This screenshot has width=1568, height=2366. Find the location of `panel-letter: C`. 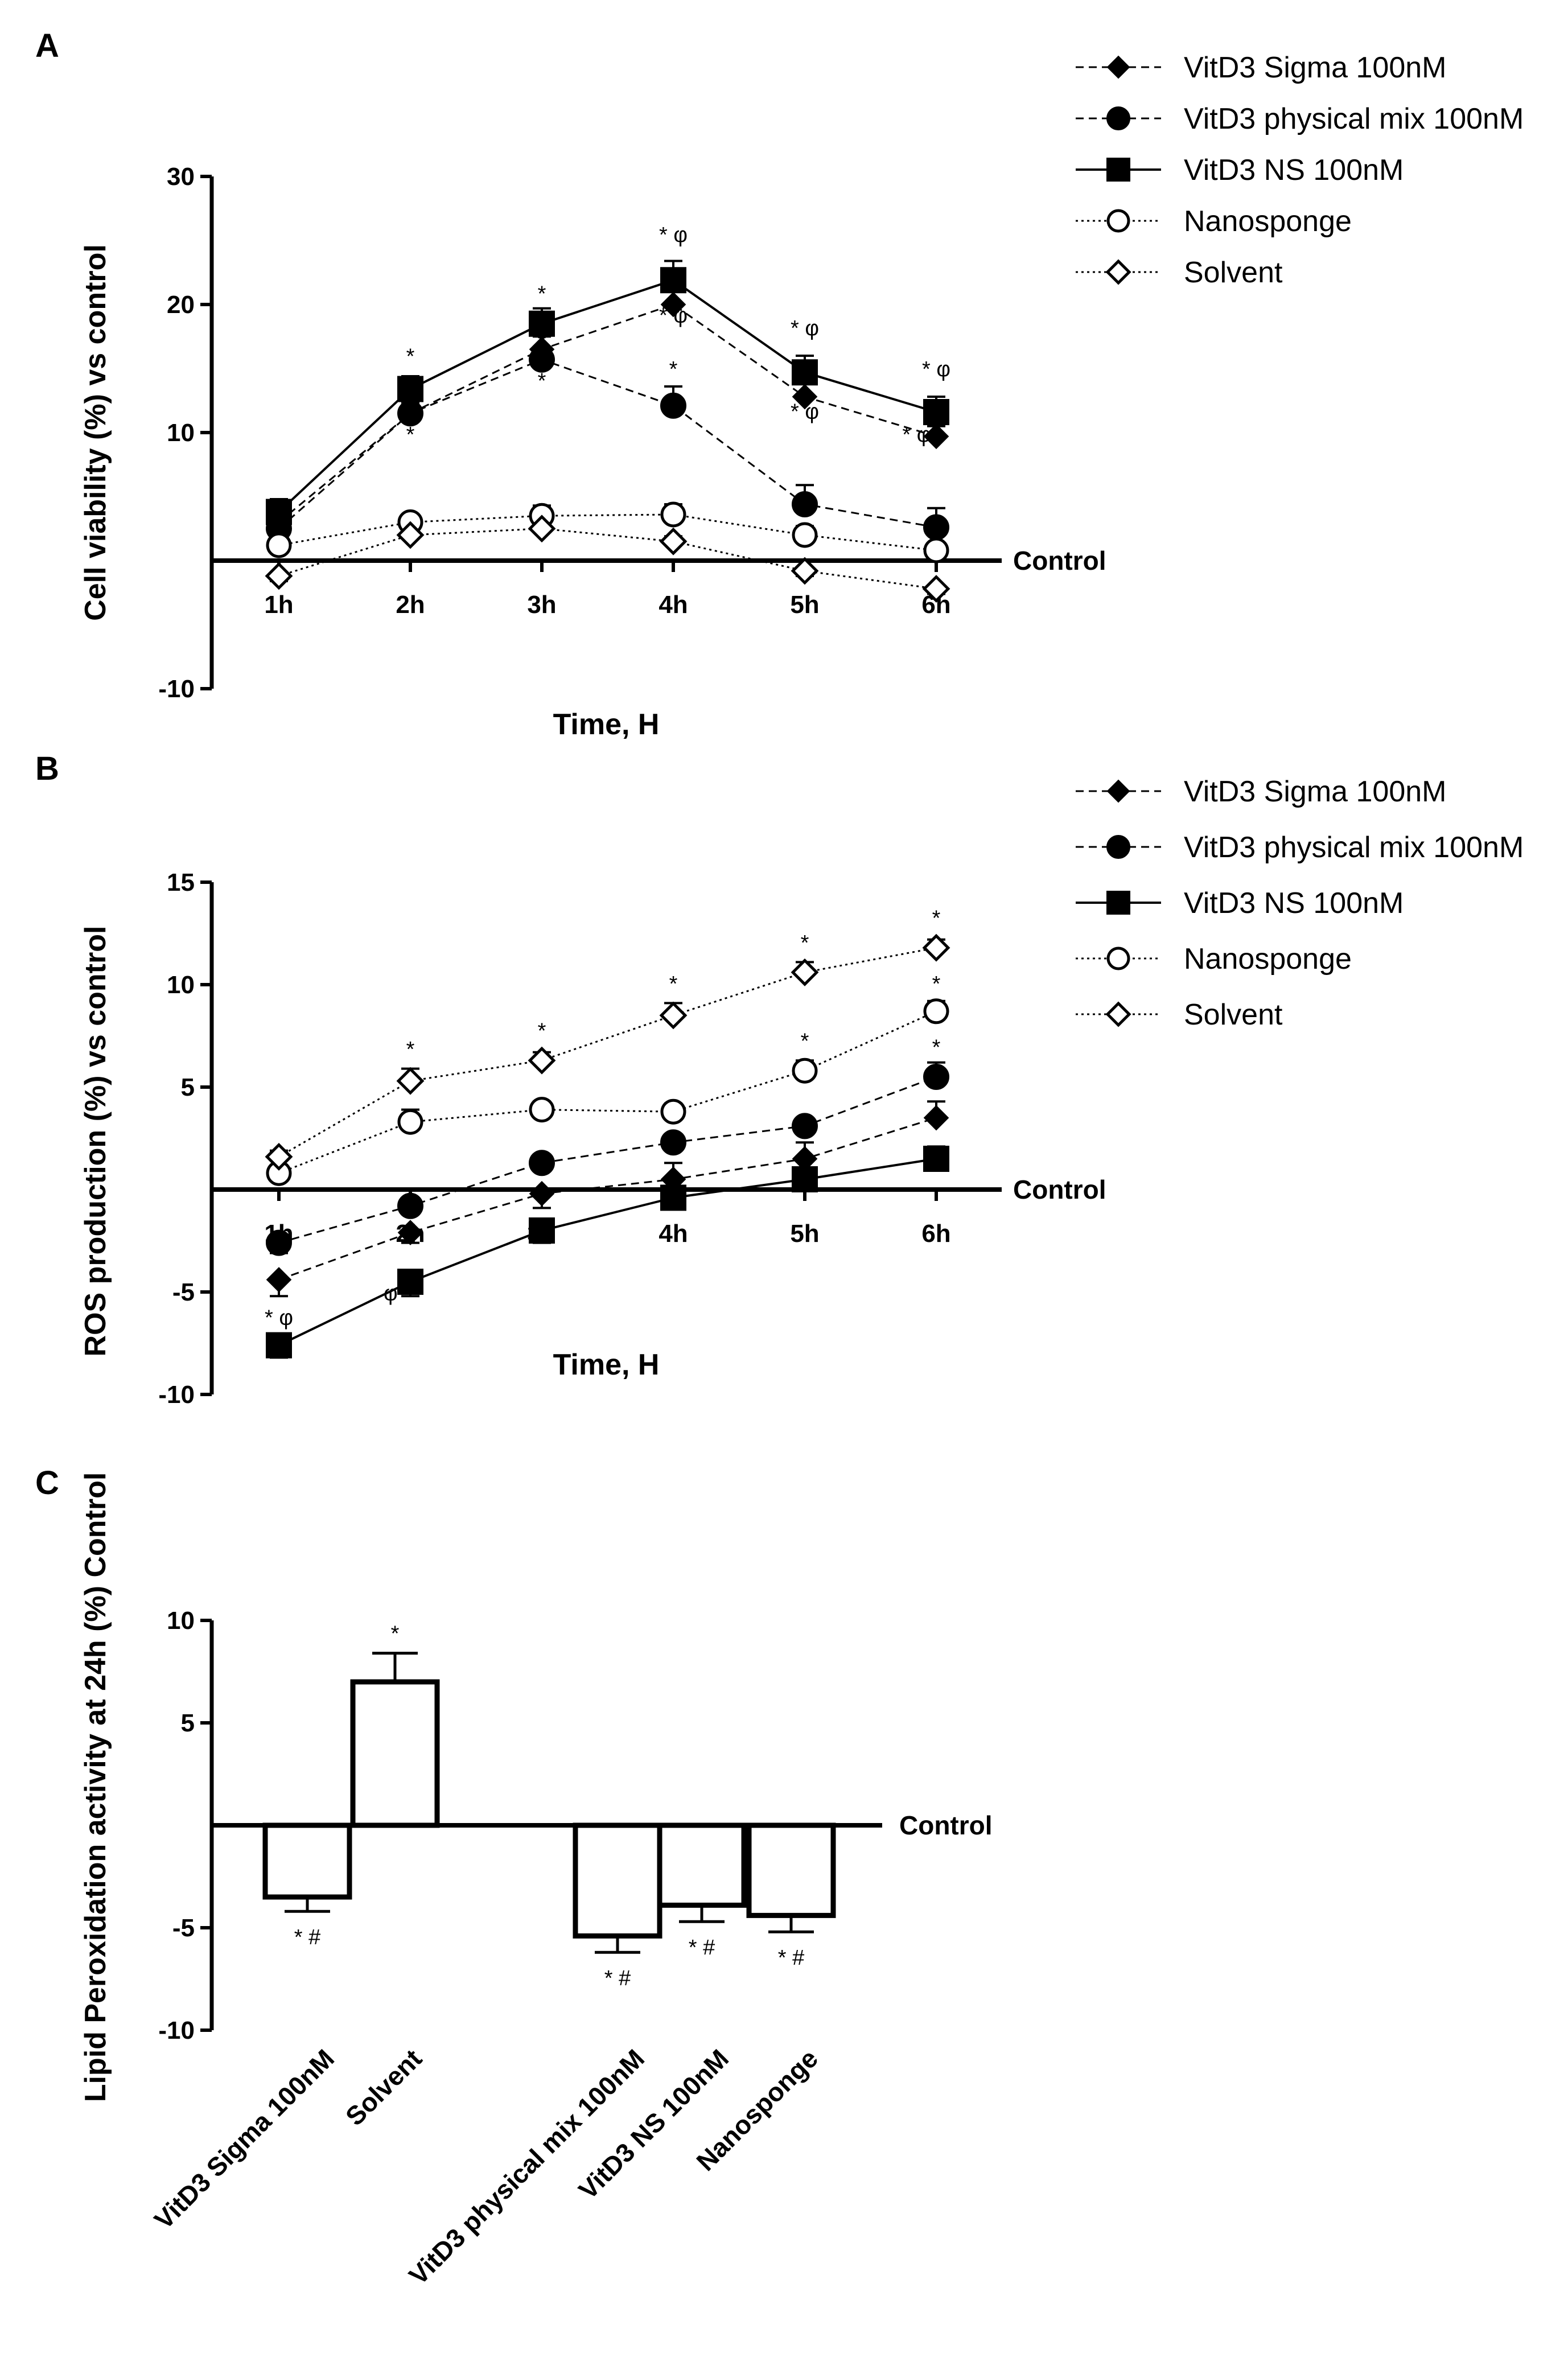

panel-letter: C is located at coordinates (47, 1482).